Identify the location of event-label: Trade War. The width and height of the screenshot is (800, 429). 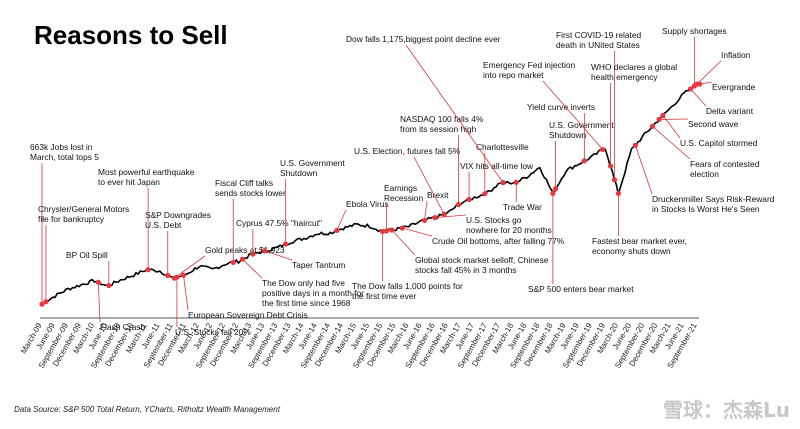
(522, 207).